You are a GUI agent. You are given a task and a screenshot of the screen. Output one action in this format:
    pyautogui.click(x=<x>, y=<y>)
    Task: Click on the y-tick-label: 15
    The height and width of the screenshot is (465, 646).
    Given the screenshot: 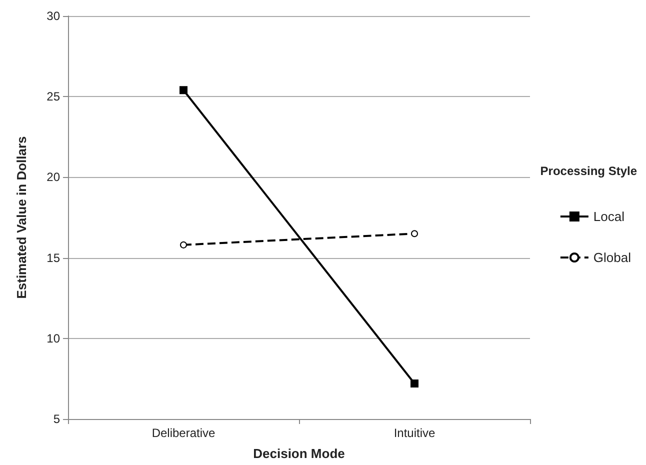 What is the action you would take?
    pyautogui.click(x=53, y=257)
    